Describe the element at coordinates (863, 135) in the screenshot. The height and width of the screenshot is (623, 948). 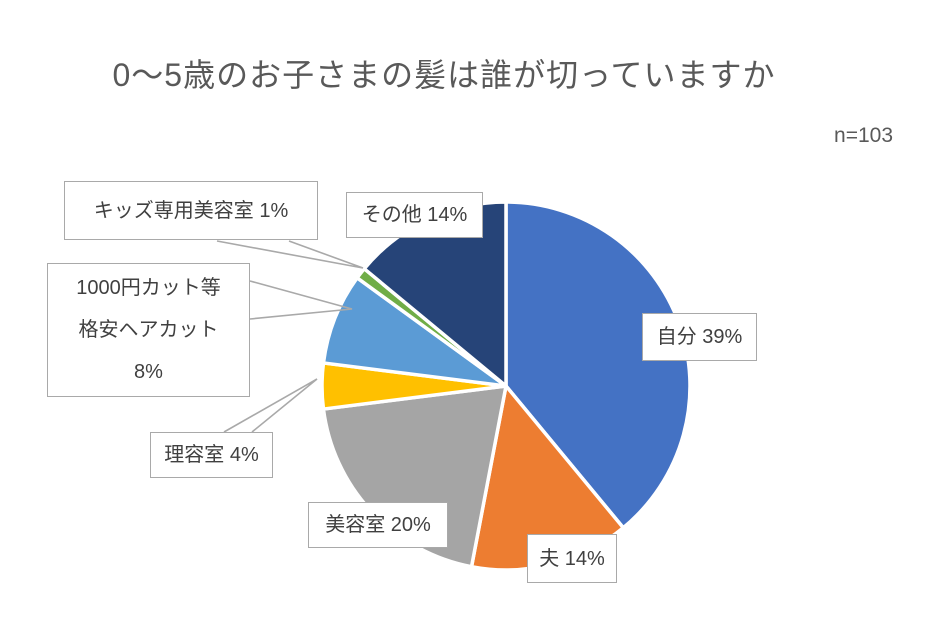
I see `sample-size-label: n=103` at that location.